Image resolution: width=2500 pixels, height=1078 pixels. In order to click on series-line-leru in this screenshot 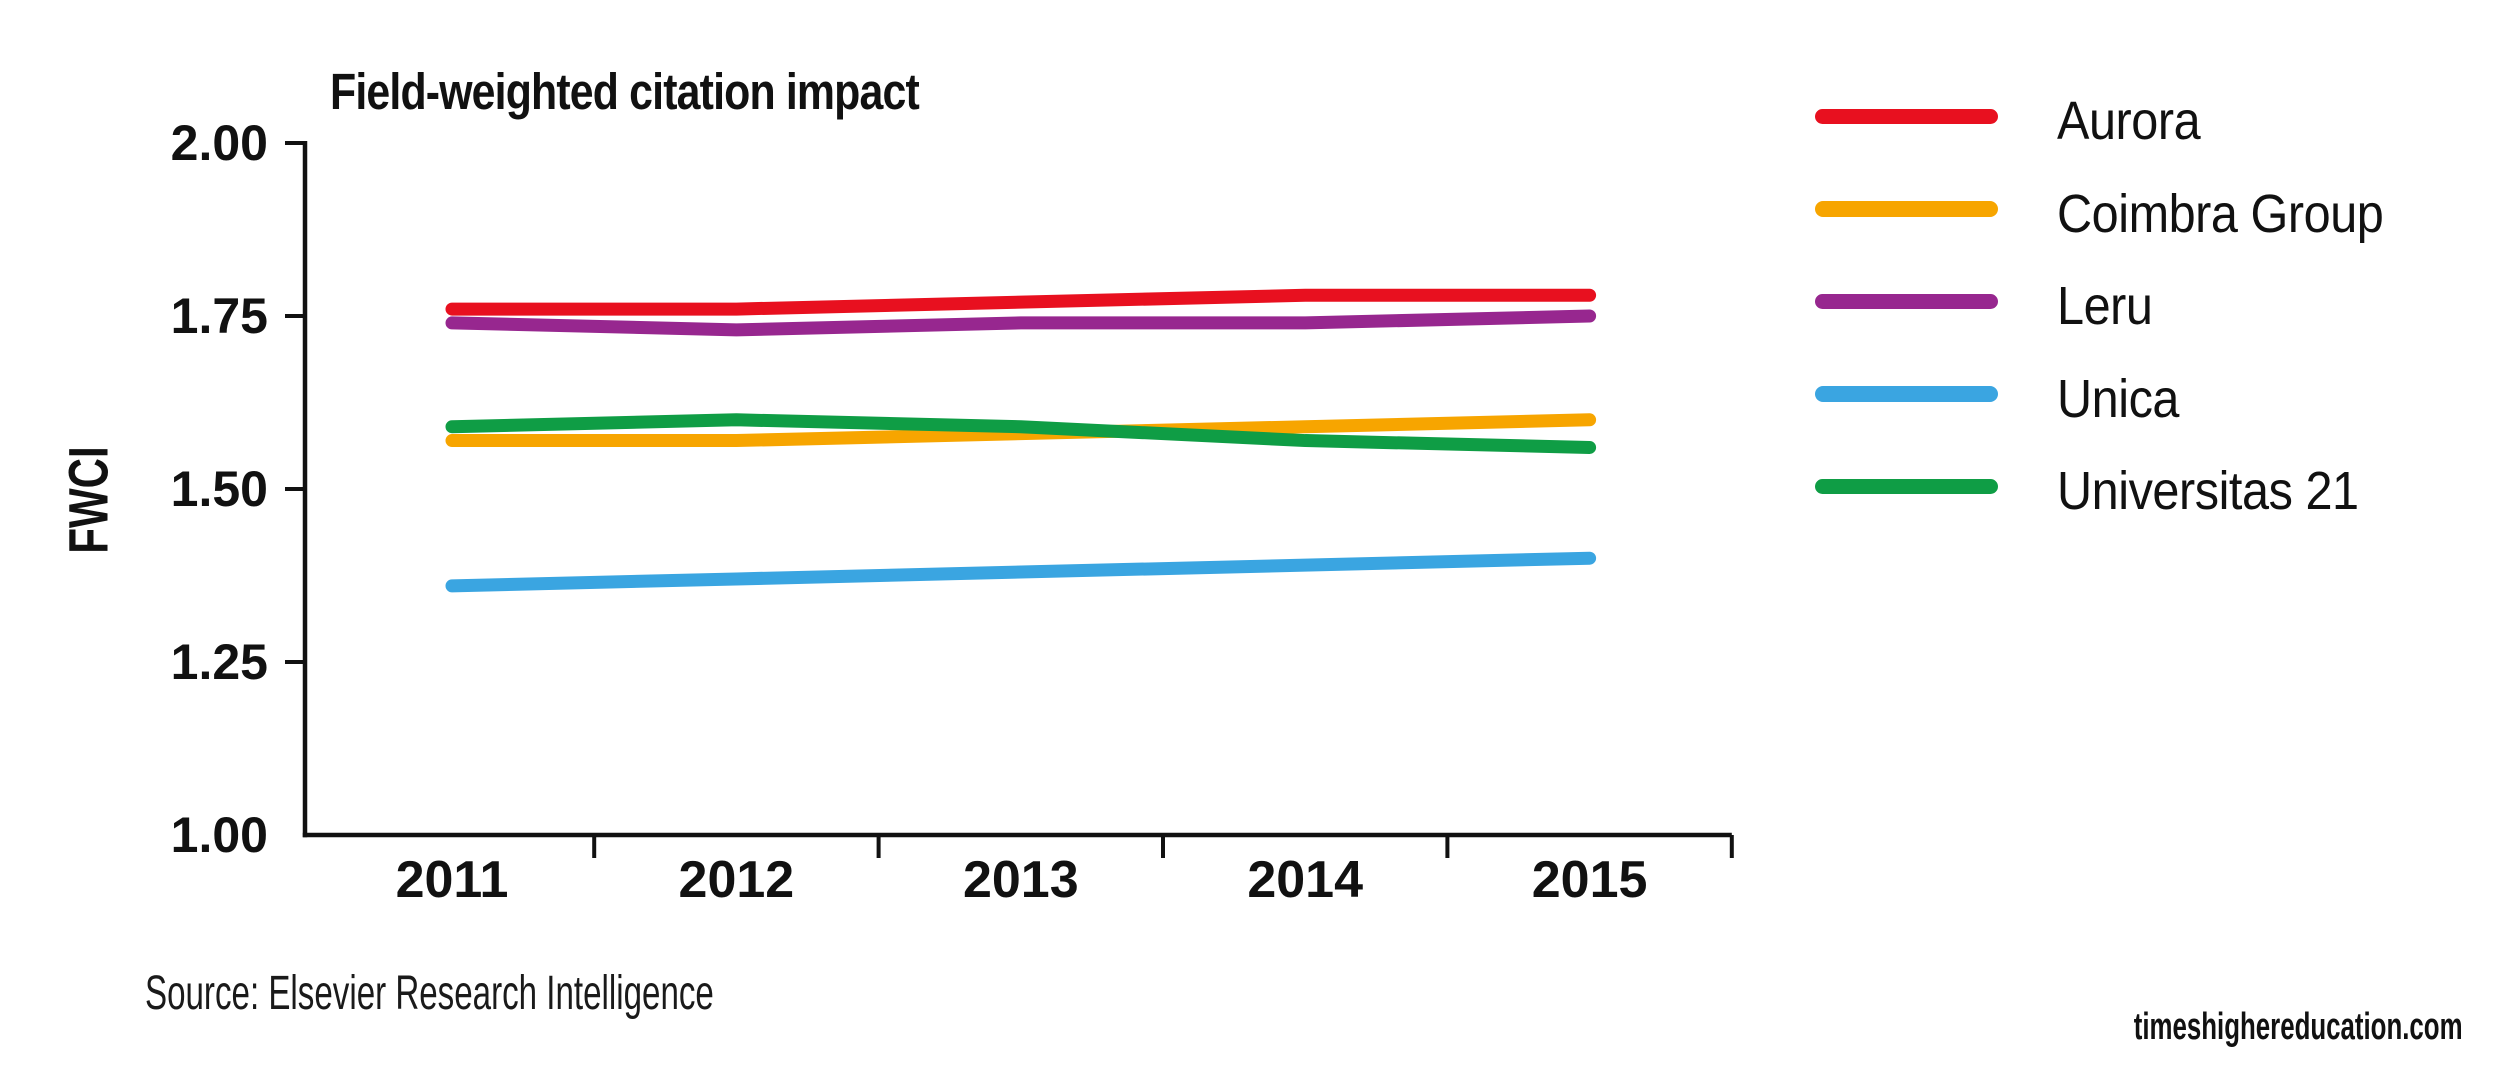, I will do `click(1021, 323)`.